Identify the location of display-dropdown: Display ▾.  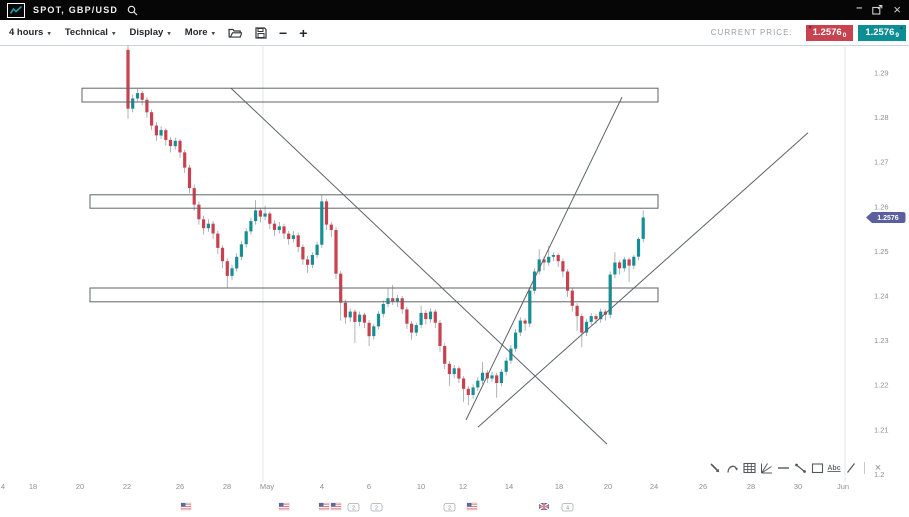
(149, 32).